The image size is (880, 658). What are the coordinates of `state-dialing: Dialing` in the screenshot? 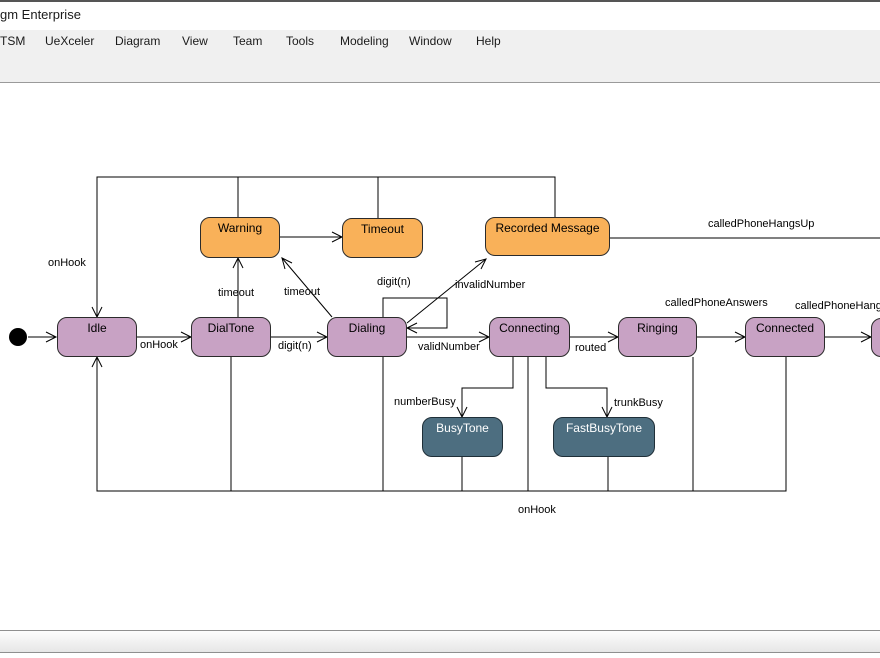 It's located at (367, 337).